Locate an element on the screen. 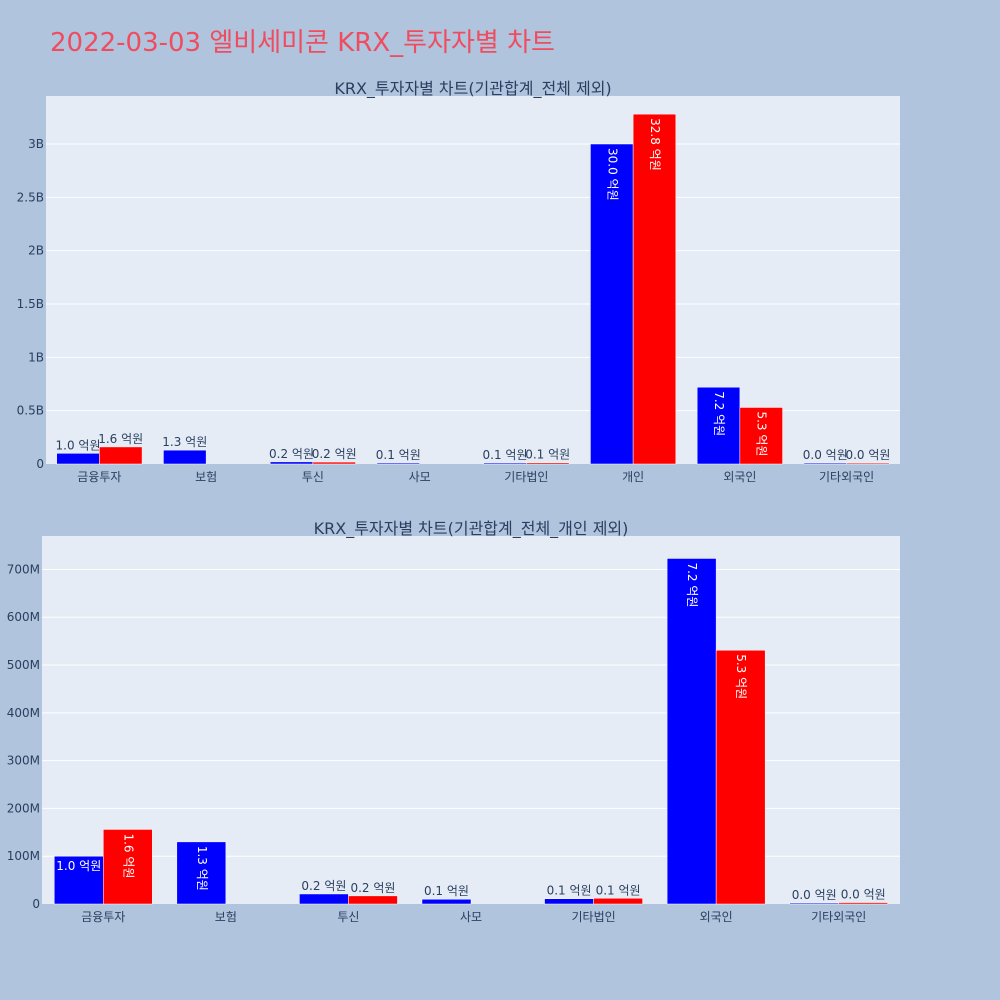 Image resolution: width=1000 pixels, height=1000 pixels. y-tick-label: 100M is located at coordinates (23, 856).